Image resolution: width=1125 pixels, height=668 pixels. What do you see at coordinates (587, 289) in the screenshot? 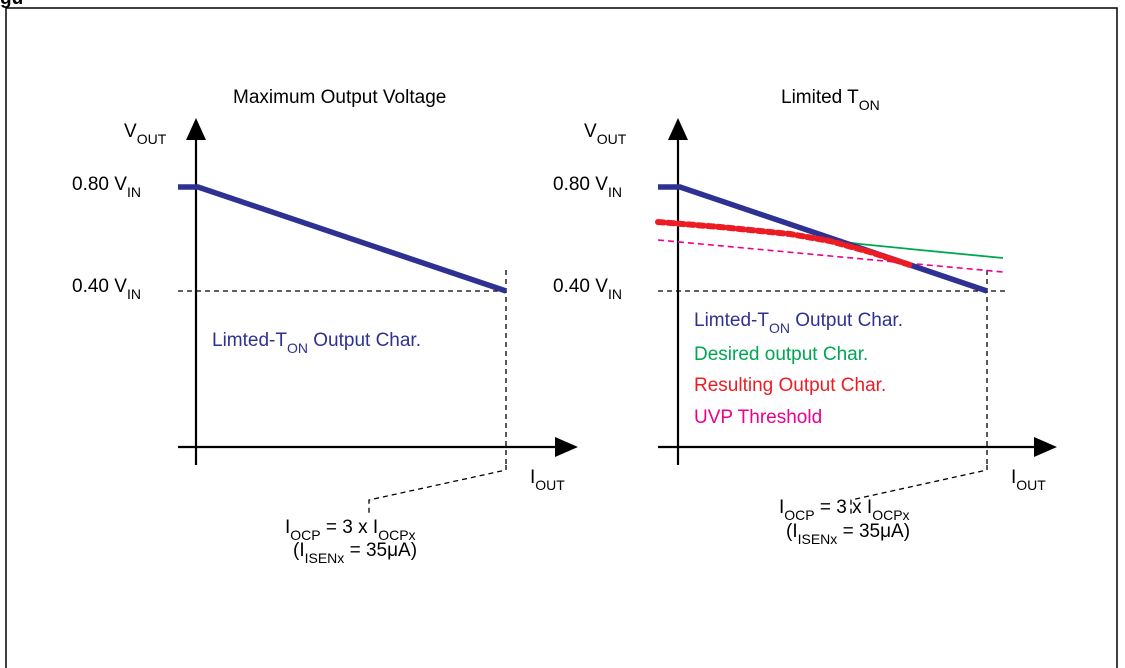
I see `right-tick-low: 0.40 VIN` at bounding box center [587, 289].